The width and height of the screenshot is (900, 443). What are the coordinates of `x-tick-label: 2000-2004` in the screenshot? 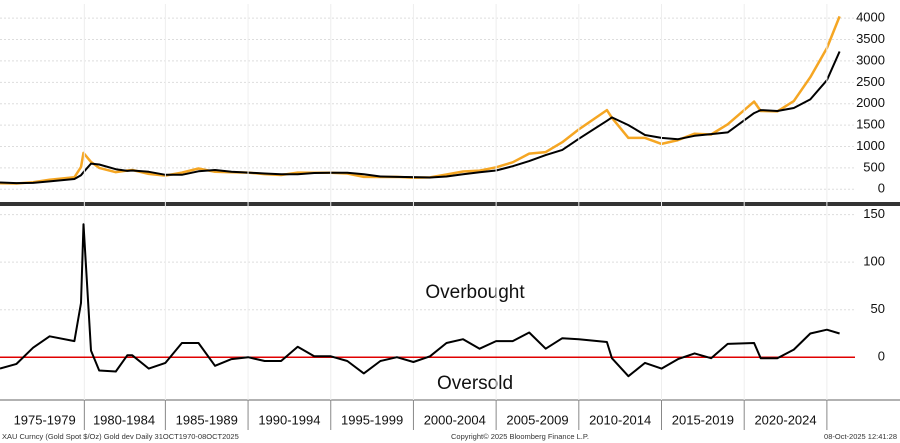 It's located at (455, 419).